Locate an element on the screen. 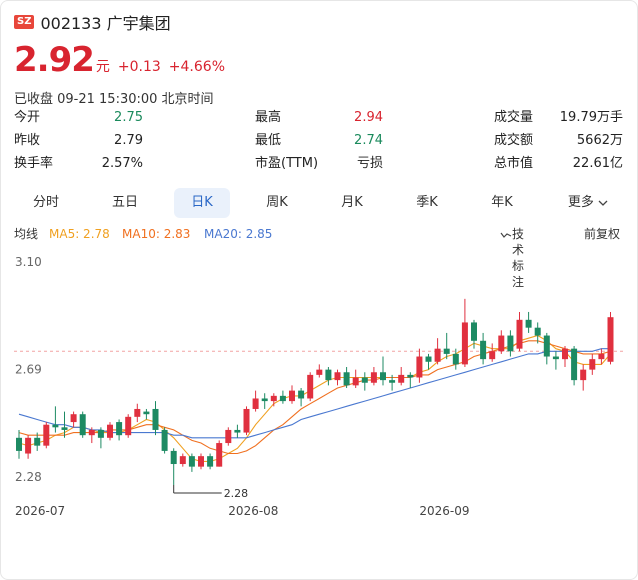 The width and height of the screenshot is (638, 580). x-tick-label: 2026-07 is located at coordinates (40, 511).